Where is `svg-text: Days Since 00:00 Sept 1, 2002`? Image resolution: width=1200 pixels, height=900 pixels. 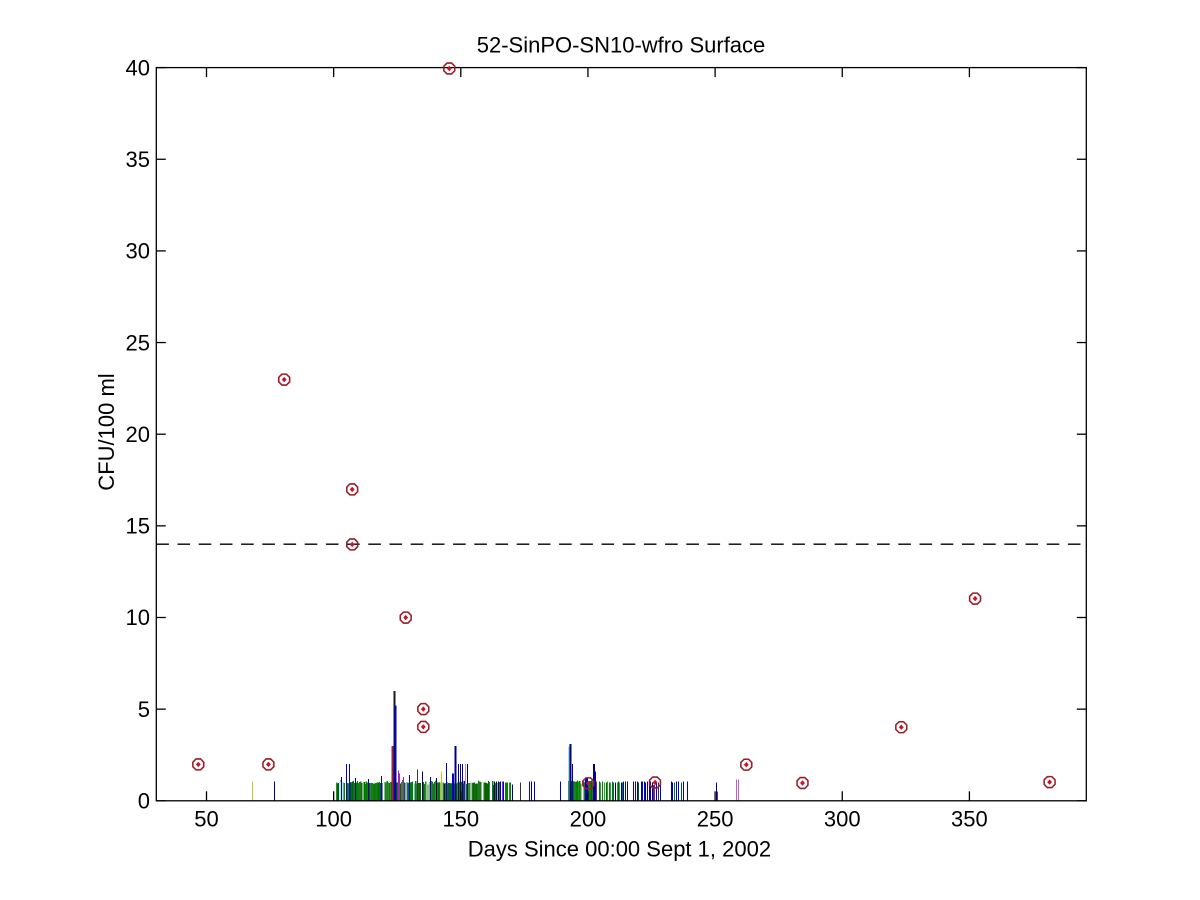 svg-text: Days Since 00:00 Sept 1, 2002 is located at coordinates (619, 849).